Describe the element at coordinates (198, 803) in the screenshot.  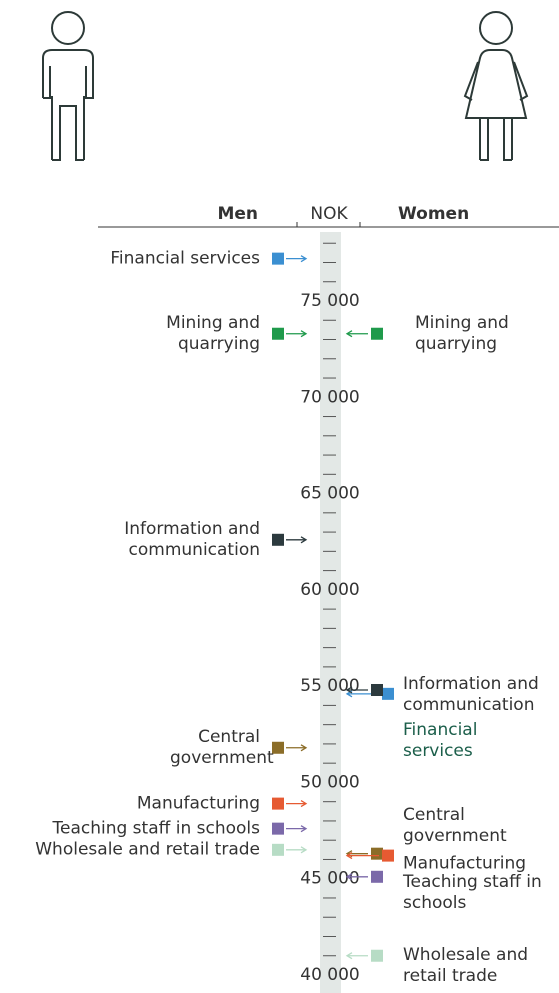
I see `men-label: Manufacturing` at that location.